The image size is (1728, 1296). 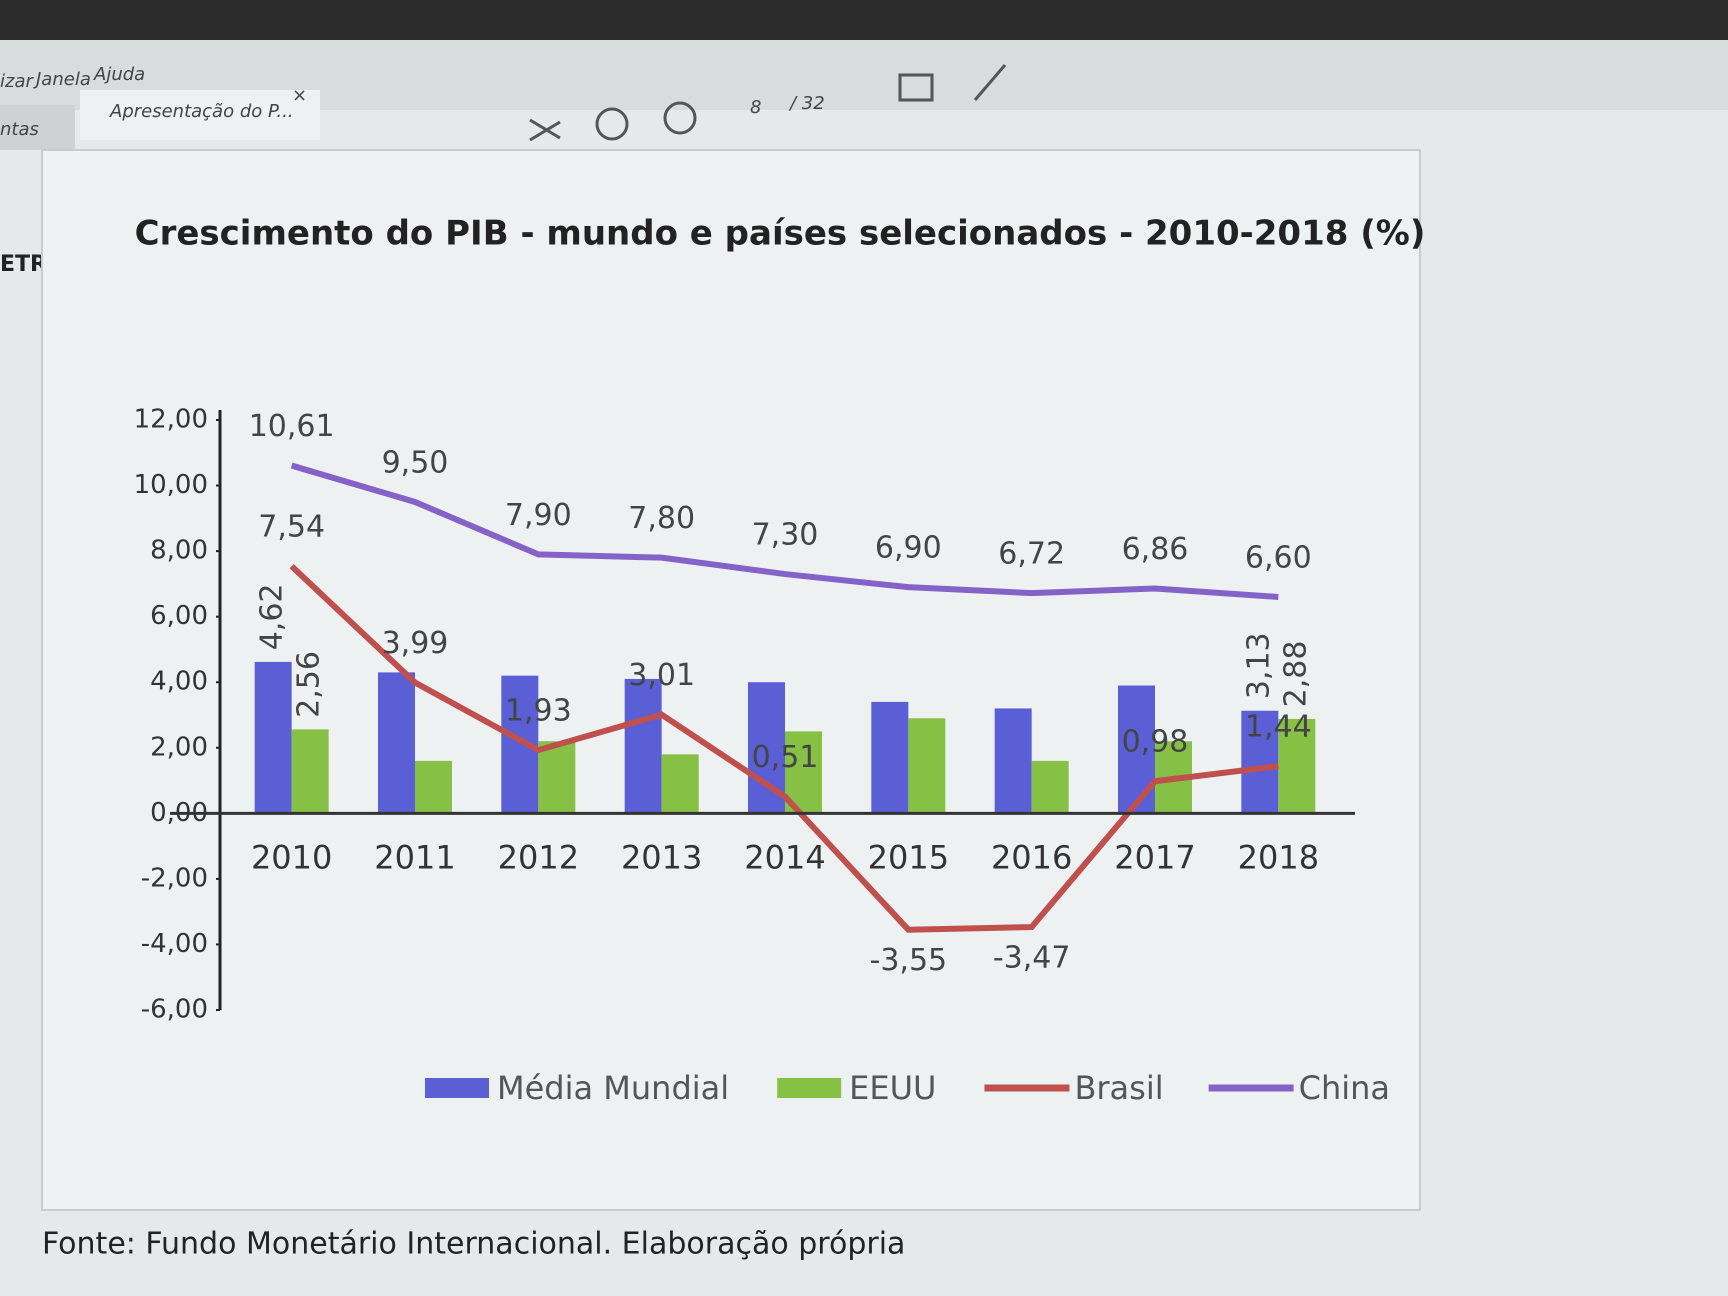 What do you see at coordinates (908, 548) in the screenshot?
I see `data-label: 6,90` at bounding box center [908, 548].